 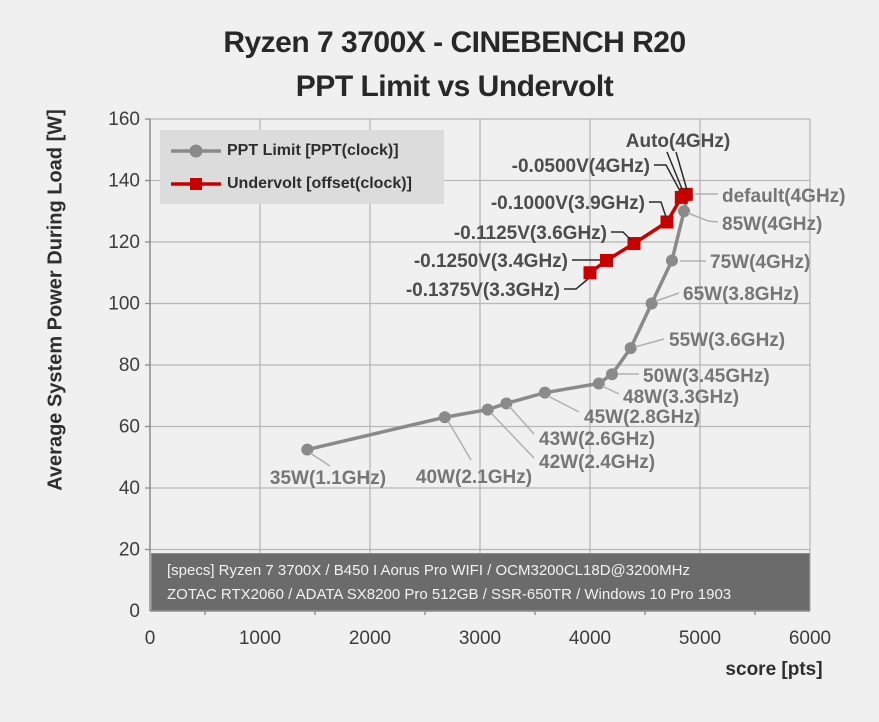 What do you see at coordinates (129, 365) in the screenshot?
I see `y-tick-label: 80` at bounding box center [129, 365].